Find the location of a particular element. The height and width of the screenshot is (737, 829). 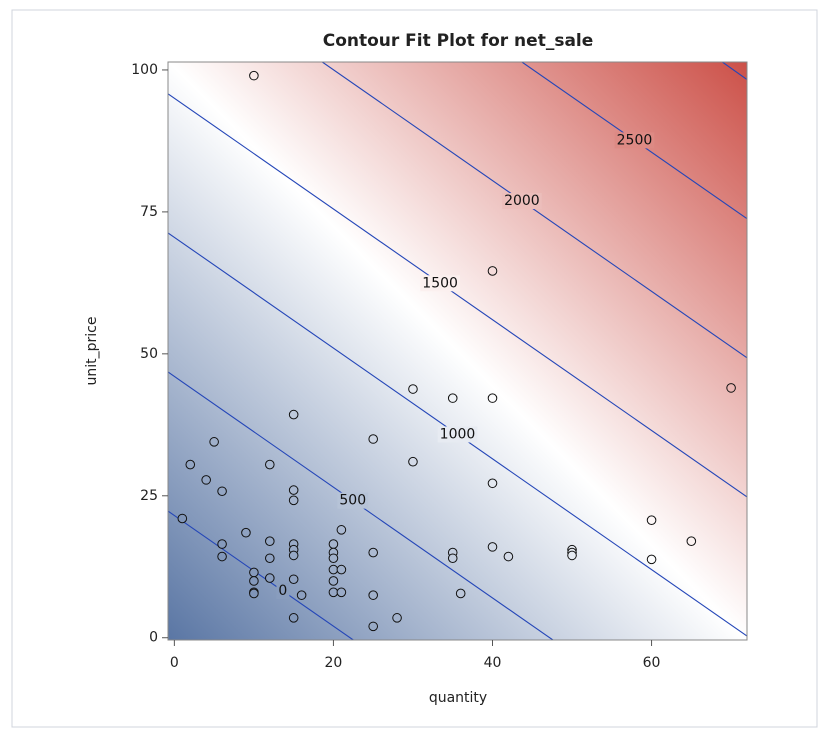

y-tick-label: 100 is located at coordinates (144, 70).